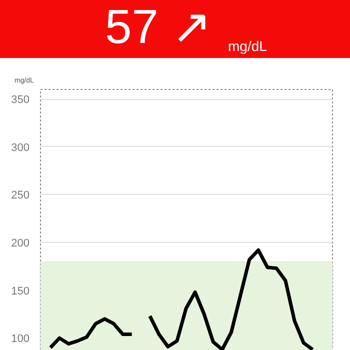 The image size is (350, 350). What do you see at coordinates (20, 100) in the screenshot?
I see `y-tick-label: 350` at bounding box center [20, 100].